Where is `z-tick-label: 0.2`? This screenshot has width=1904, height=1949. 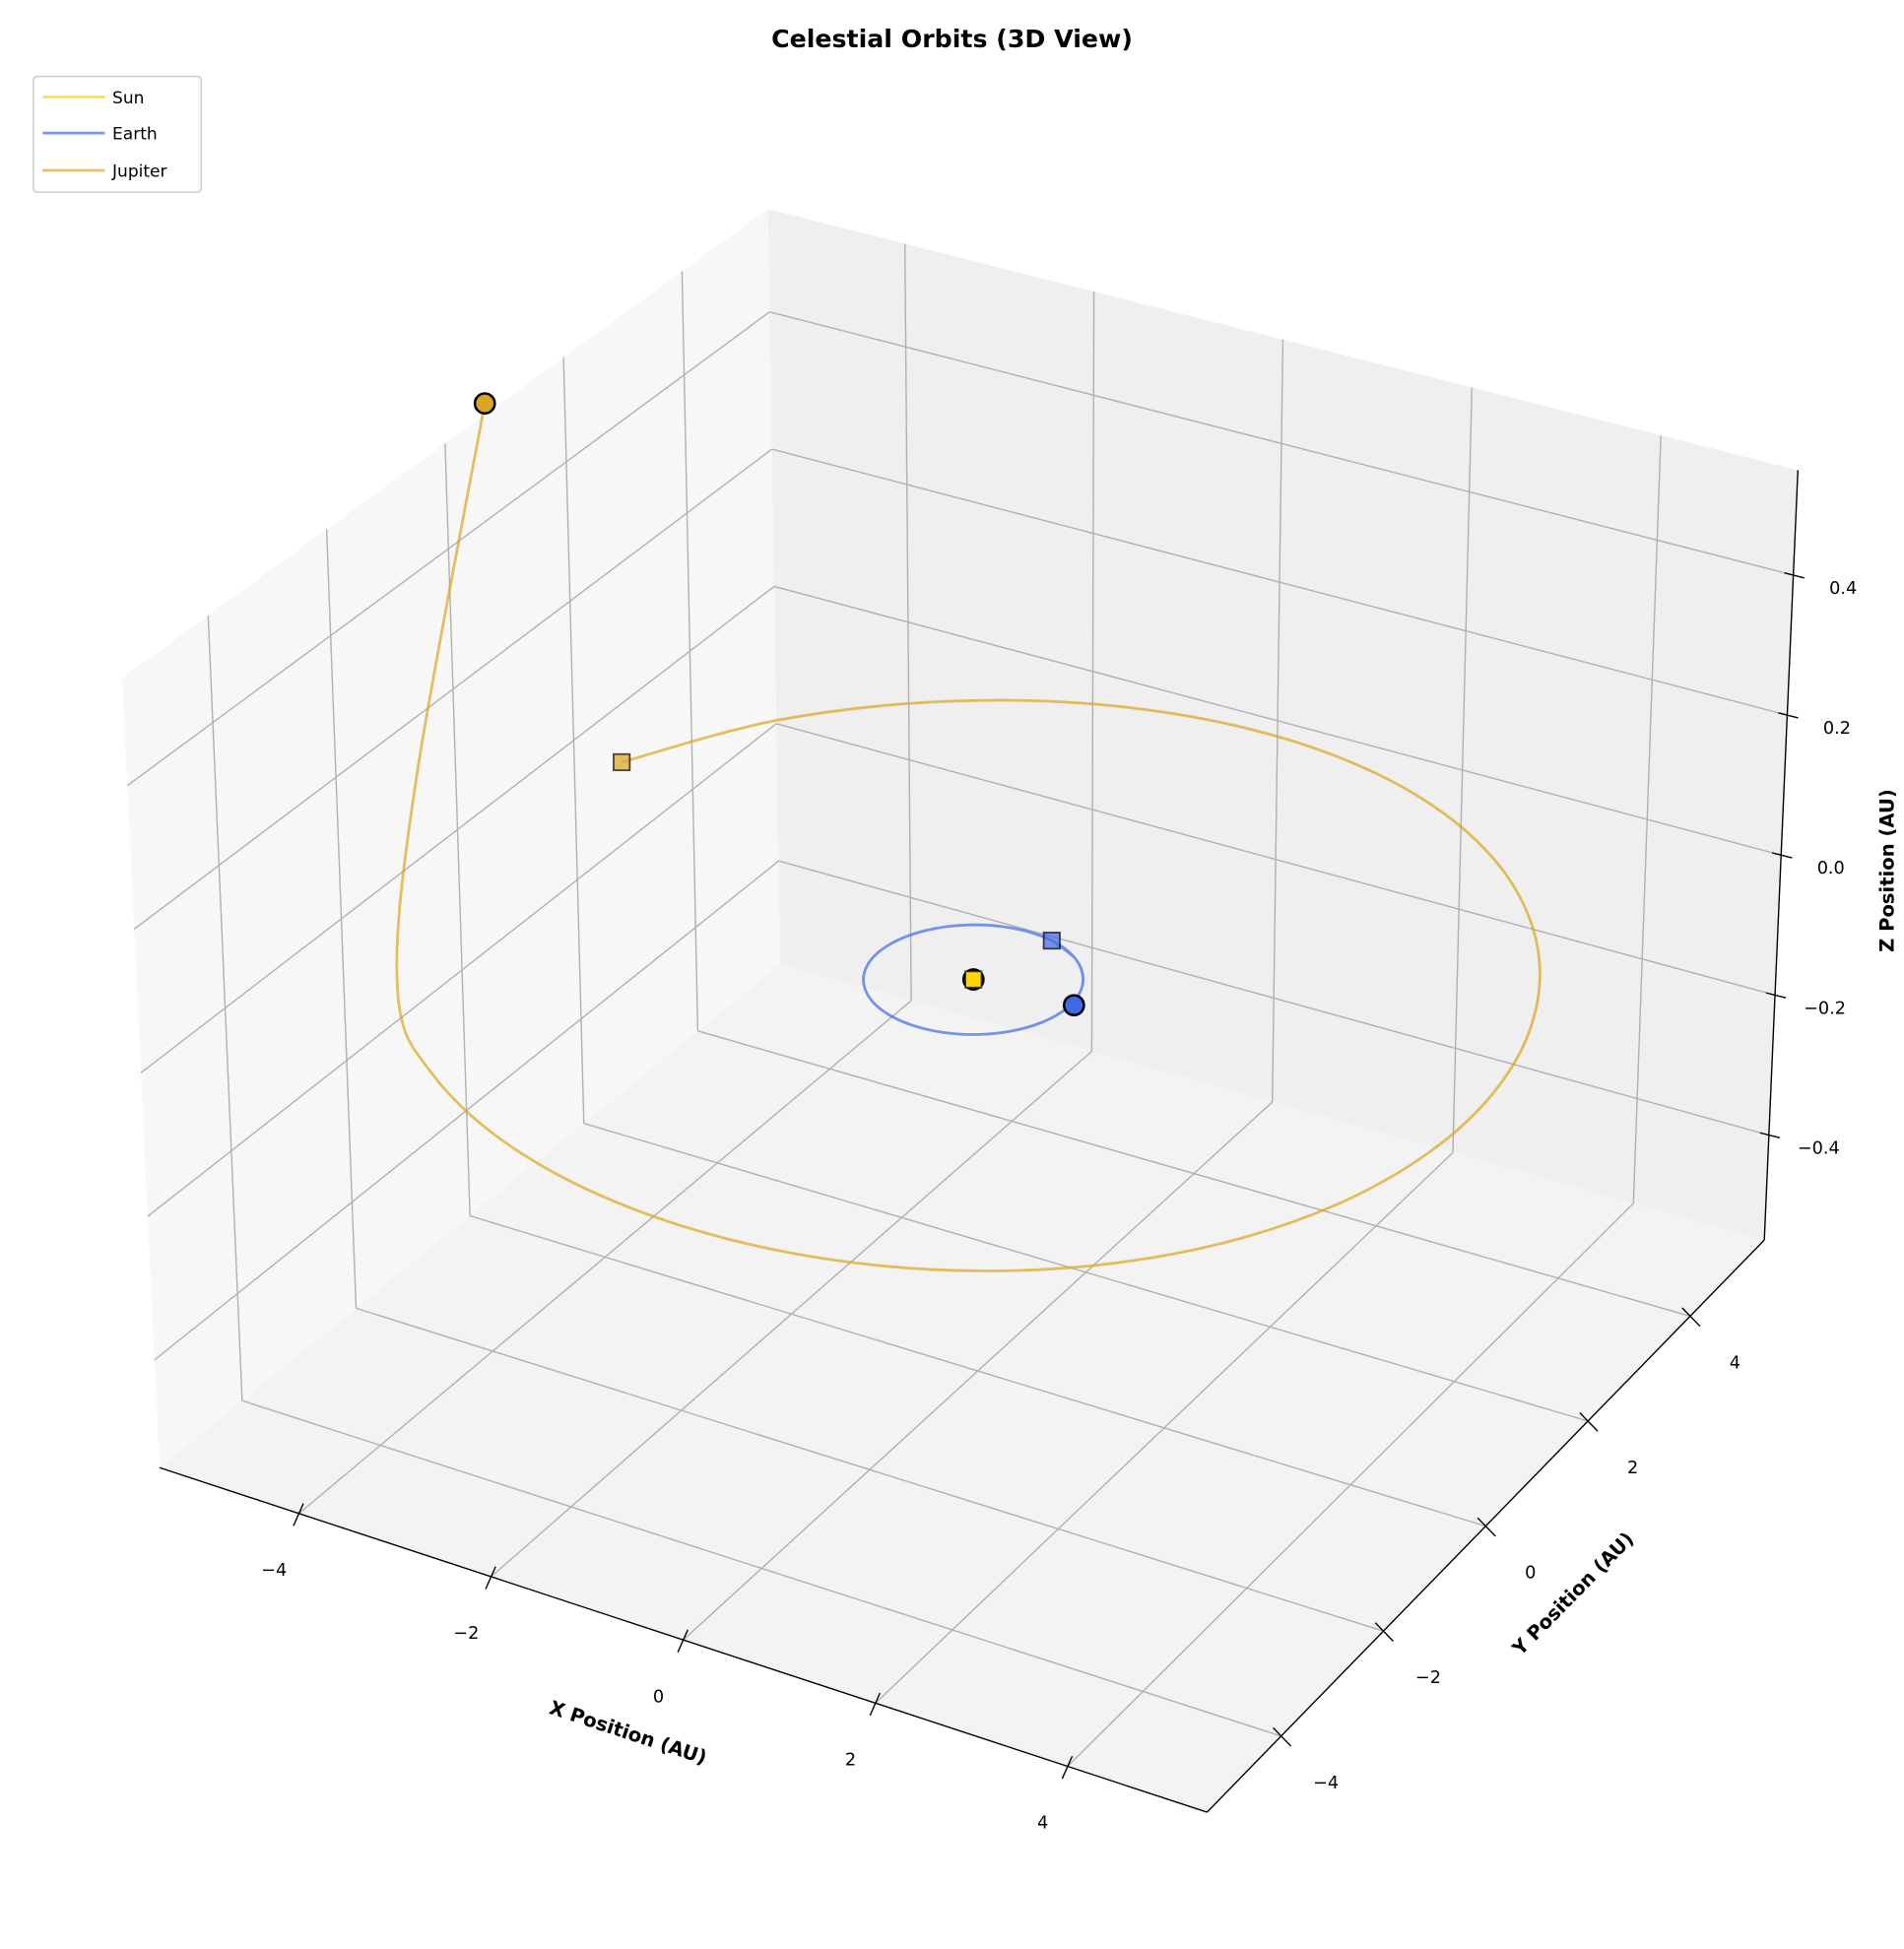 z-tick-label: 0.2 is located at coordinates (1837, 729).